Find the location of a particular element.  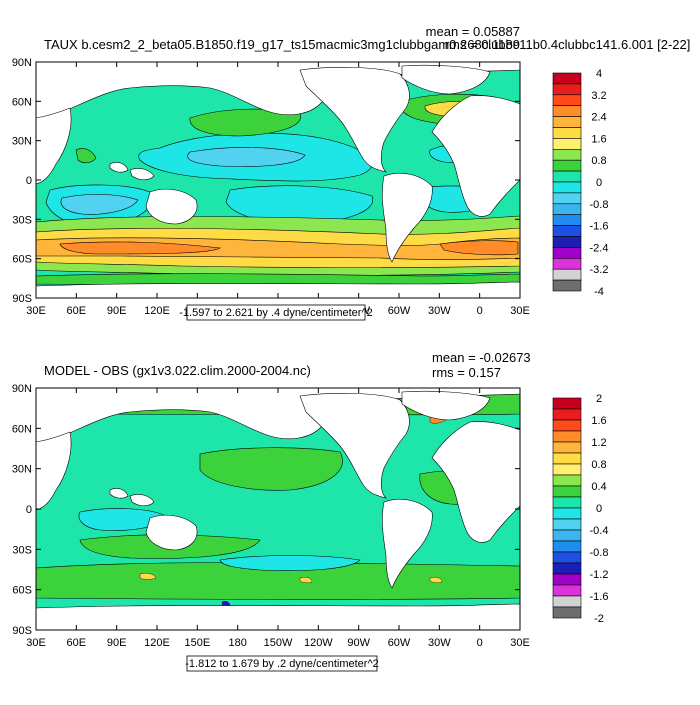

bottom-range-box is located at coordinates (282, 663).